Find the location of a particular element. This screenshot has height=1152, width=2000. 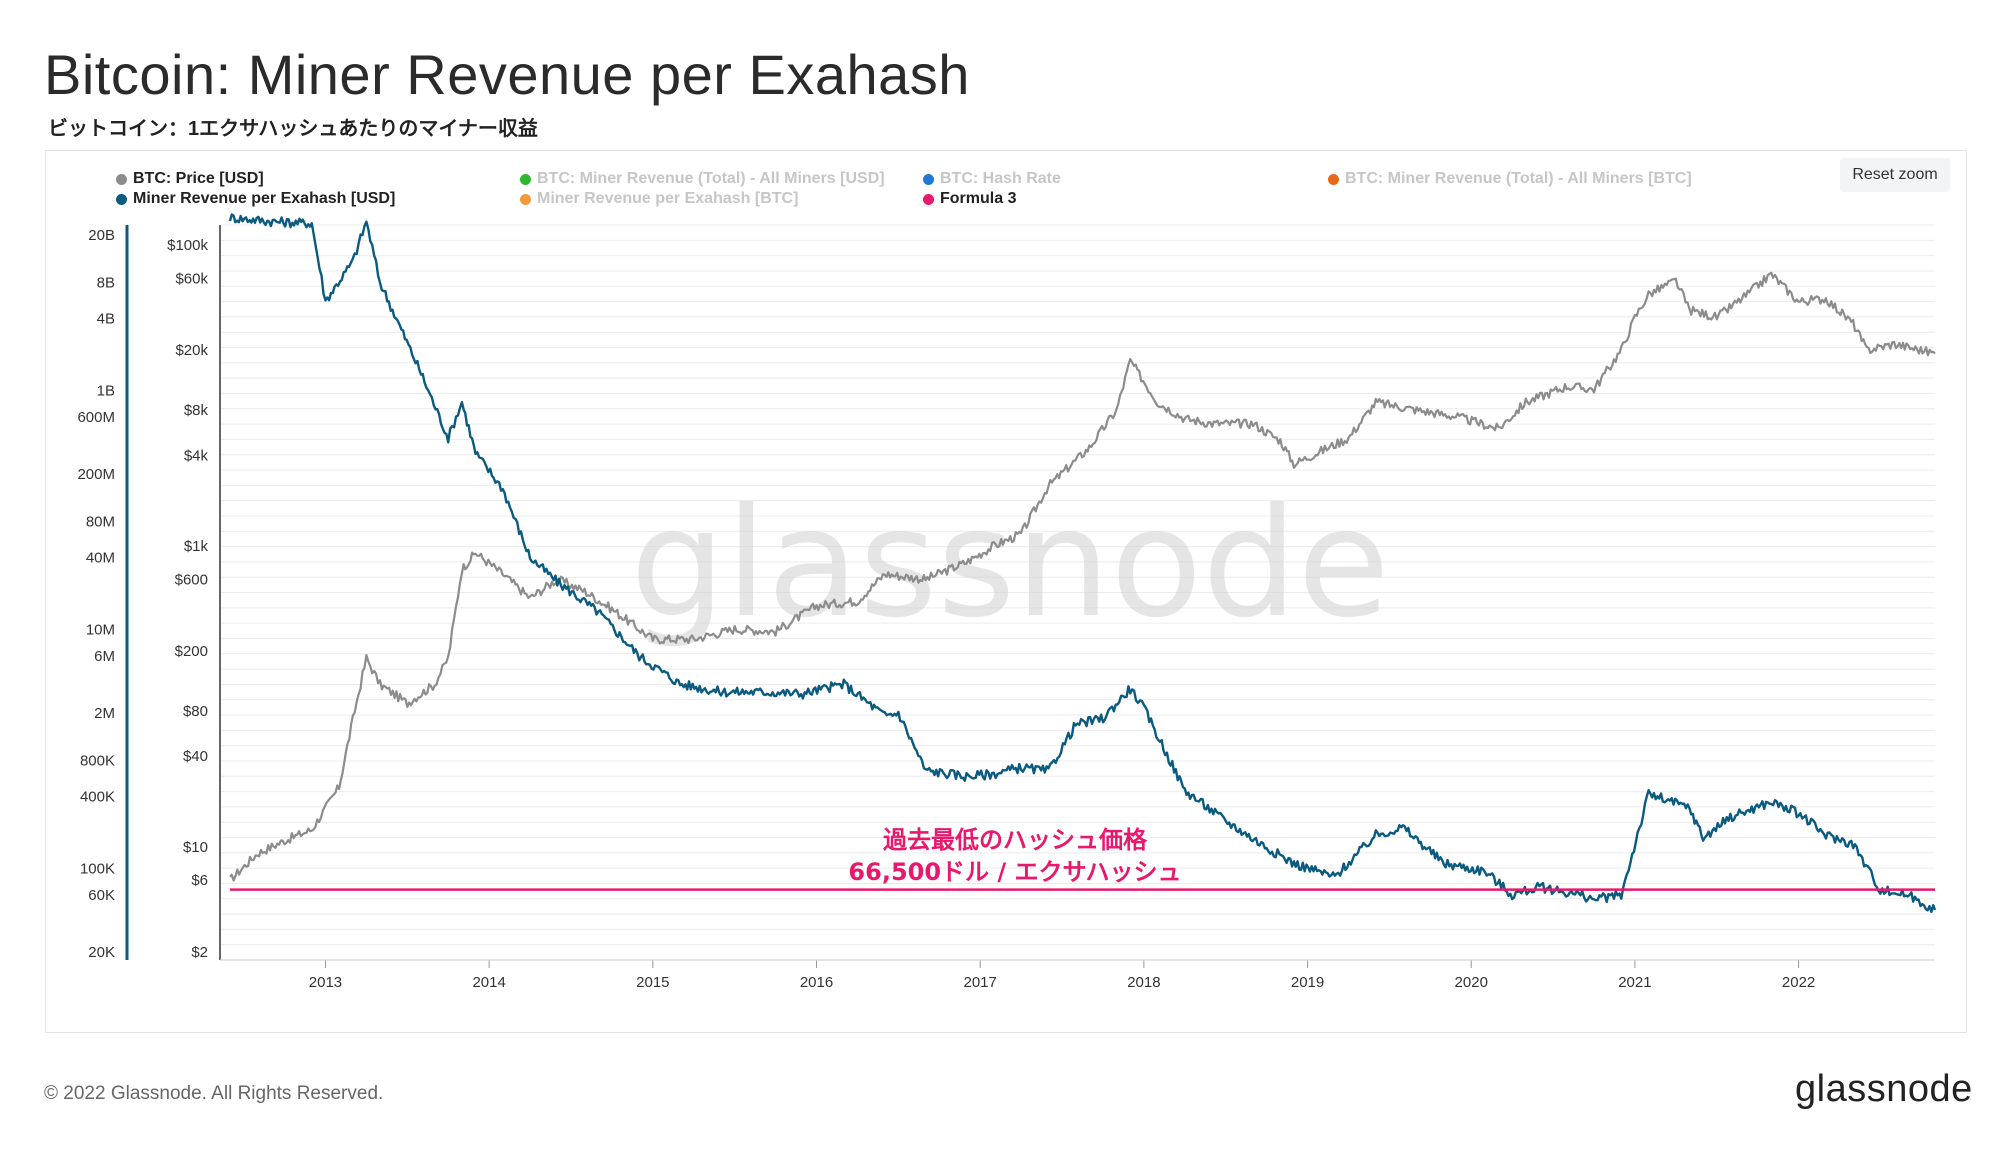

left-axis-tick-label: 200M is located at coordinates (96, 474).